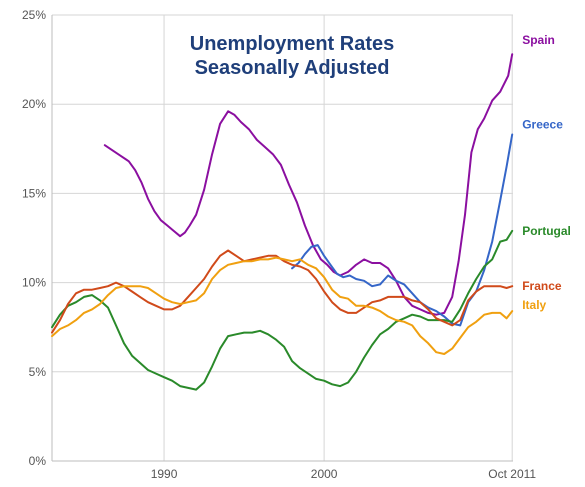 The image size is (585, 487). What do you see at coordinates (534, 305) in the screenshot?
I see `series-label-italy: Italy` at bounding box center [534, 305].